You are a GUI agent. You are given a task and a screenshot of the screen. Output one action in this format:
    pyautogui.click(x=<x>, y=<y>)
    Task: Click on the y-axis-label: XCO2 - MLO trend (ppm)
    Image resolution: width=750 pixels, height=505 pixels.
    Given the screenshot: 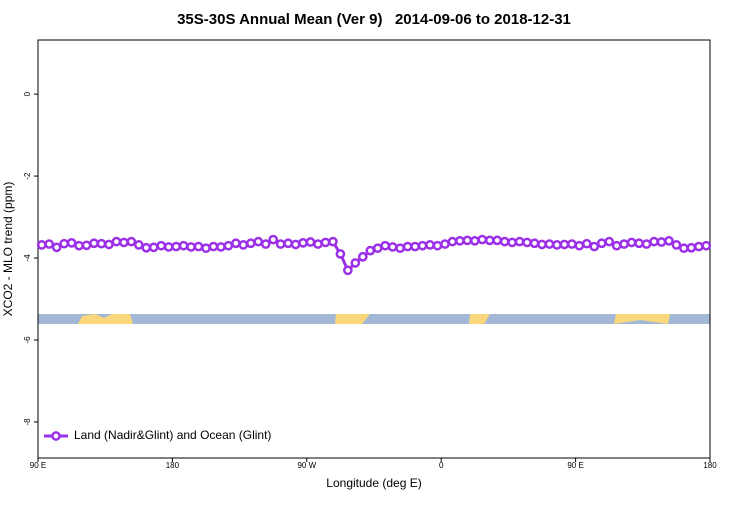 What is the action you would take?
    pyautogui.click(x=8, y=249)
    